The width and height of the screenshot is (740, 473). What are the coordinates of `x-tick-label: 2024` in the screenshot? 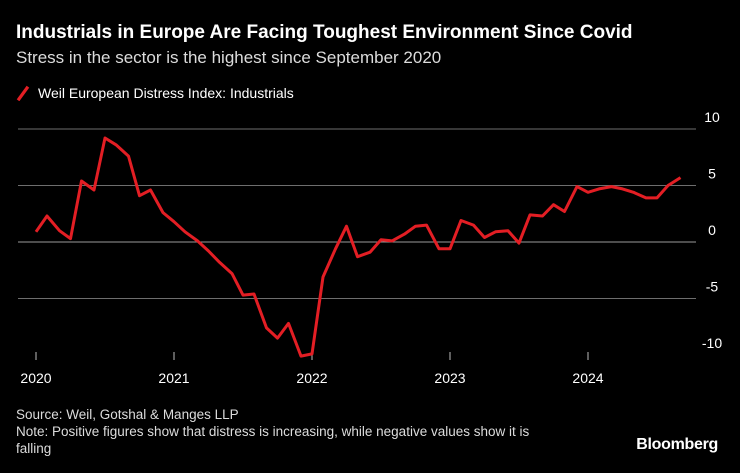 It's located at (587, 378).